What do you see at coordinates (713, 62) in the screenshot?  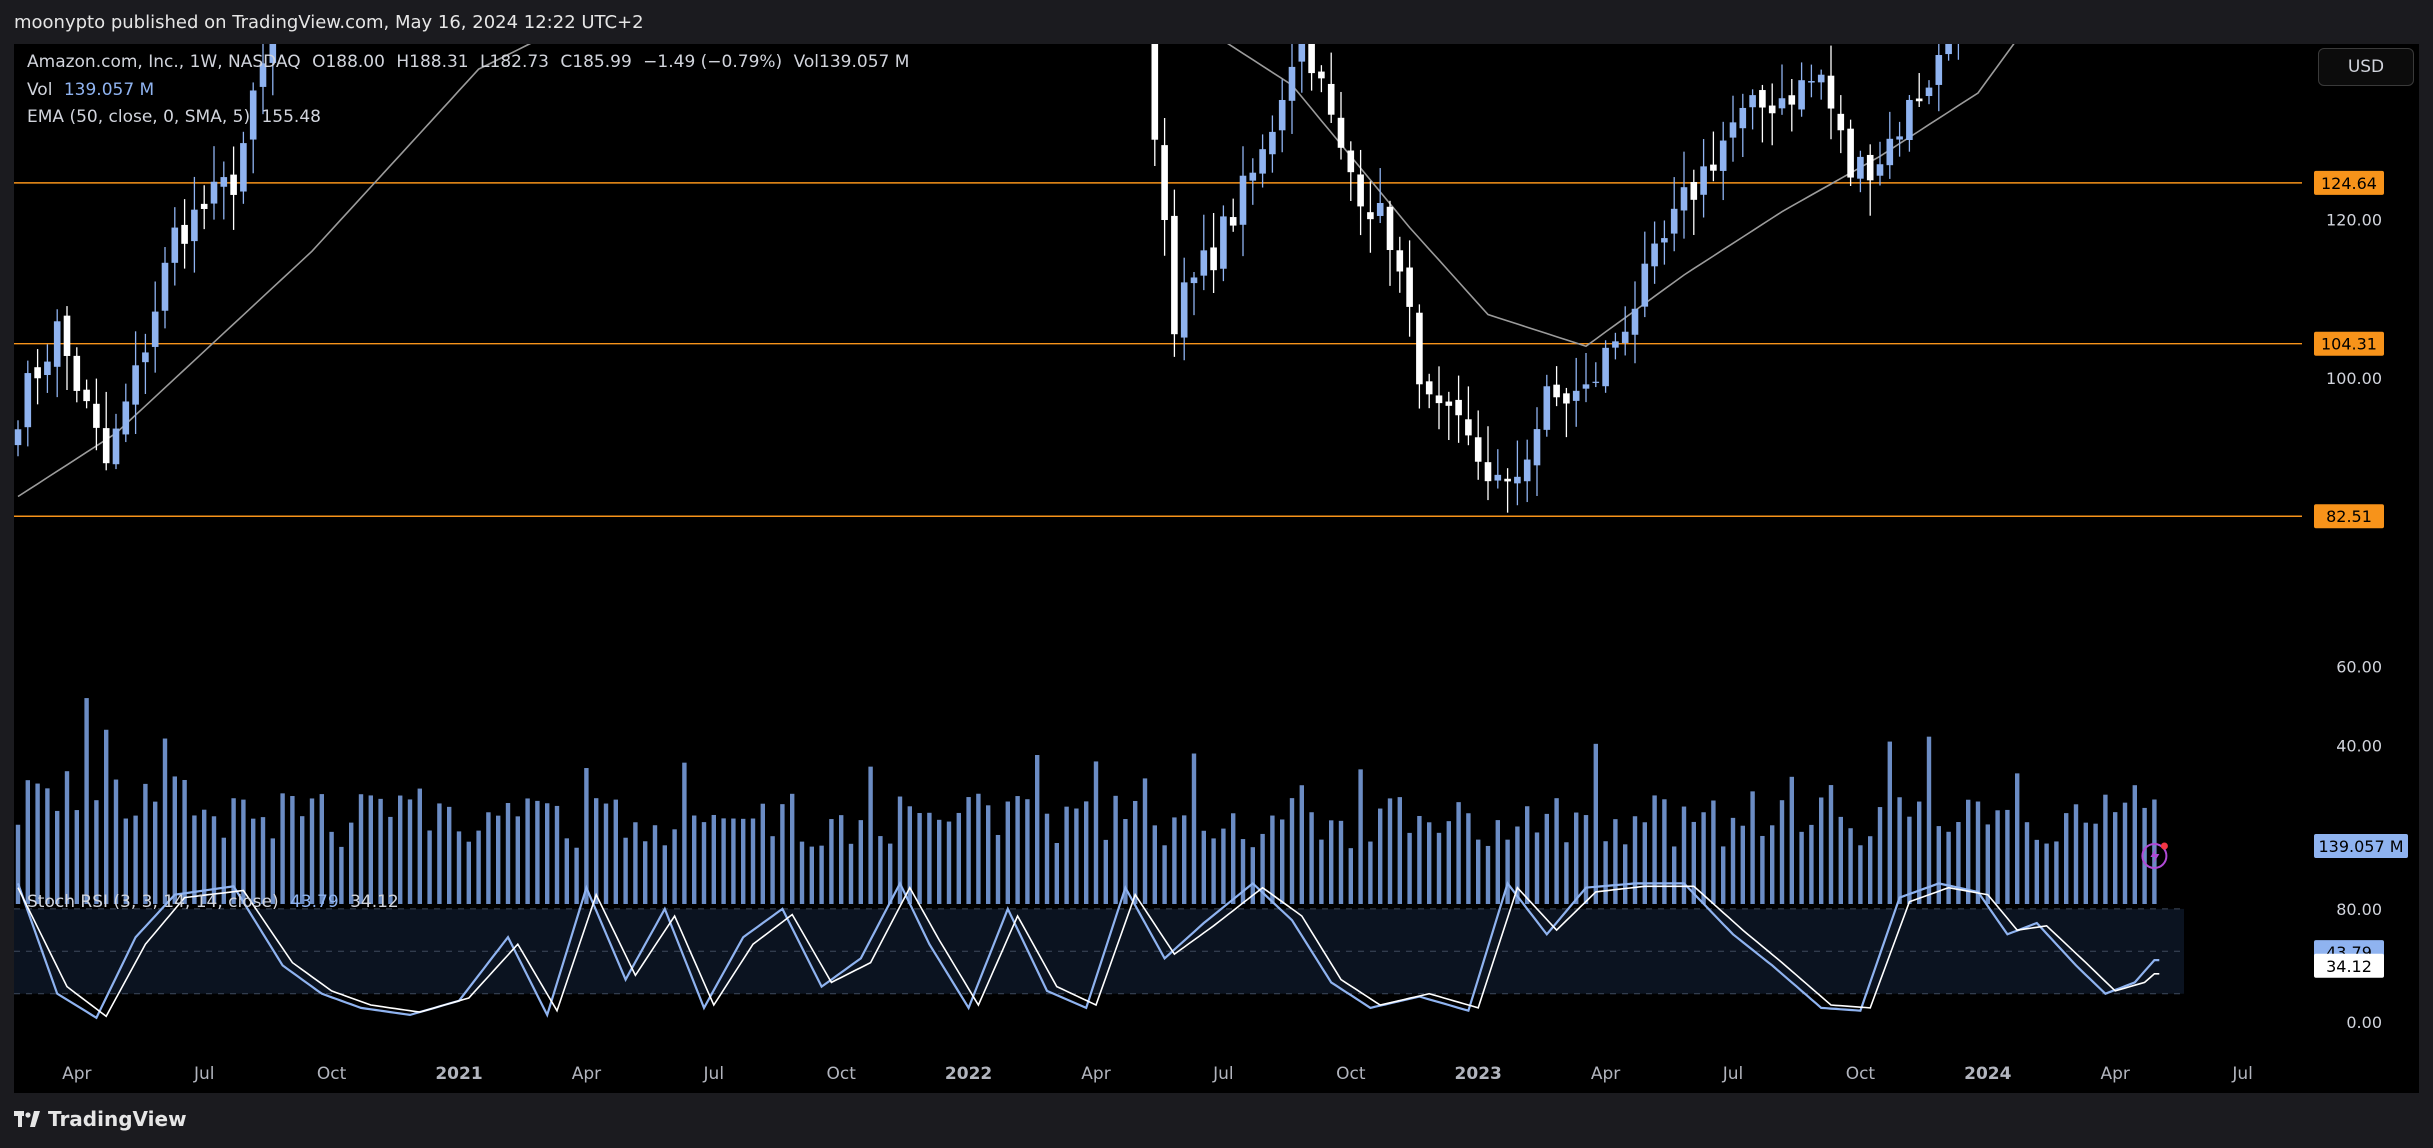 I see `change-value: −1.49 (−0.79%)` at bounding box center [713, 62].